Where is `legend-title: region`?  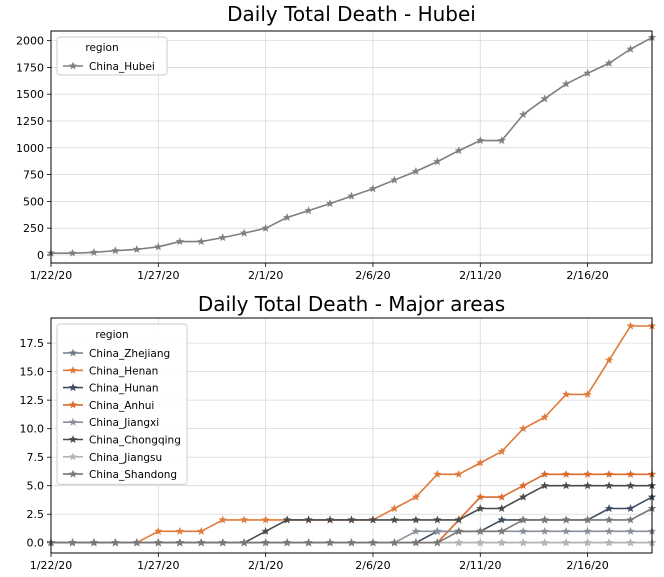 legend-title: region is located at coordinates (111, 335).